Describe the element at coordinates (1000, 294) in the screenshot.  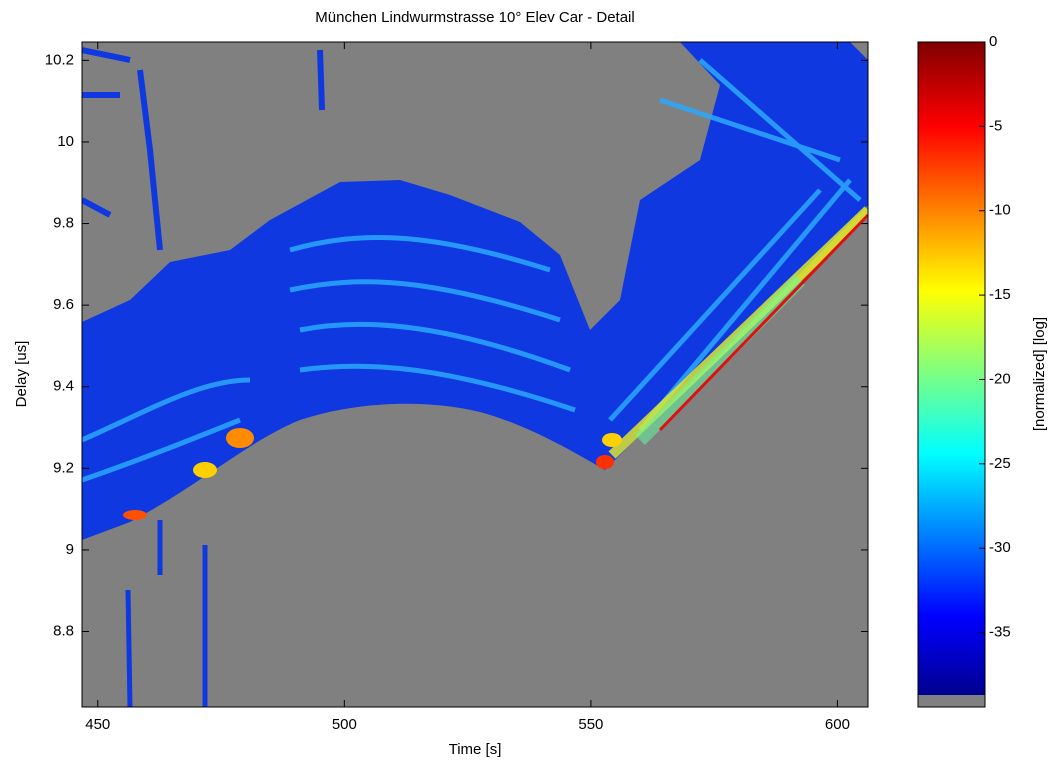
I see `colorbar-tick-label: -15` at that location.